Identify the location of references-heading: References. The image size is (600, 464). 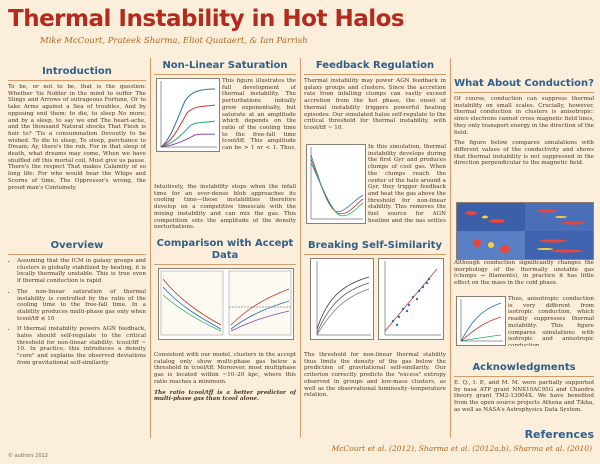
(559, 434).